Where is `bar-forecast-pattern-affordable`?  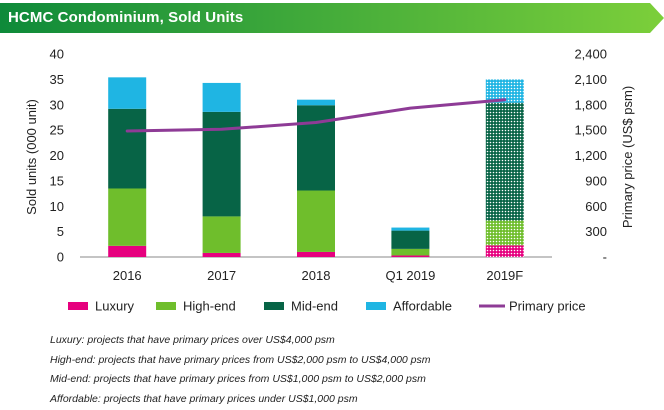 bar-forecast-pattern-affordable is located at coordinates (504, 91).